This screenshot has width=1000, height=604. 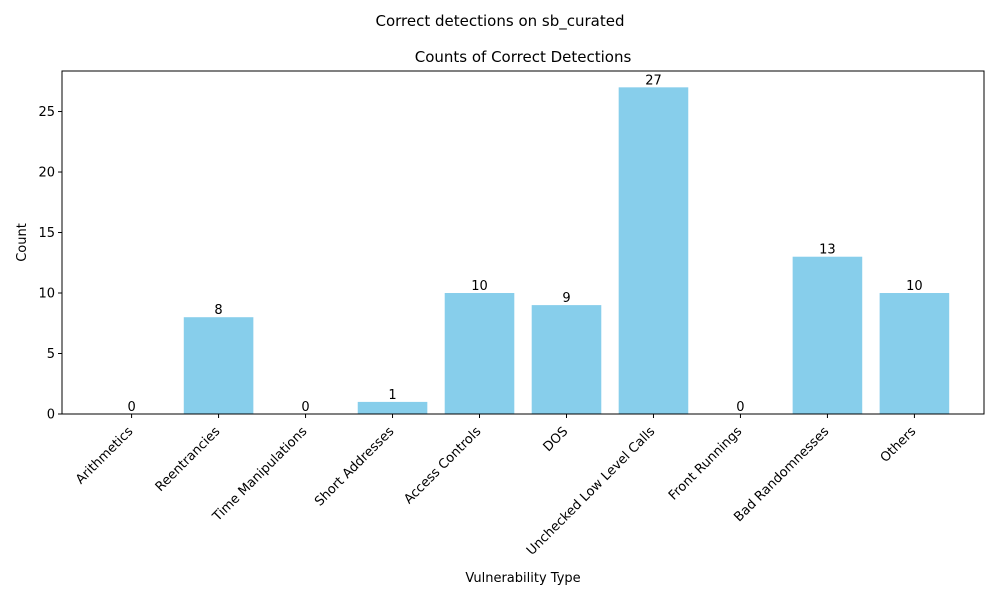 What do you see at coordinates (46, 112) in the screenshot?
I see `y-tick-label: 25` at bounding box center [46, 112].